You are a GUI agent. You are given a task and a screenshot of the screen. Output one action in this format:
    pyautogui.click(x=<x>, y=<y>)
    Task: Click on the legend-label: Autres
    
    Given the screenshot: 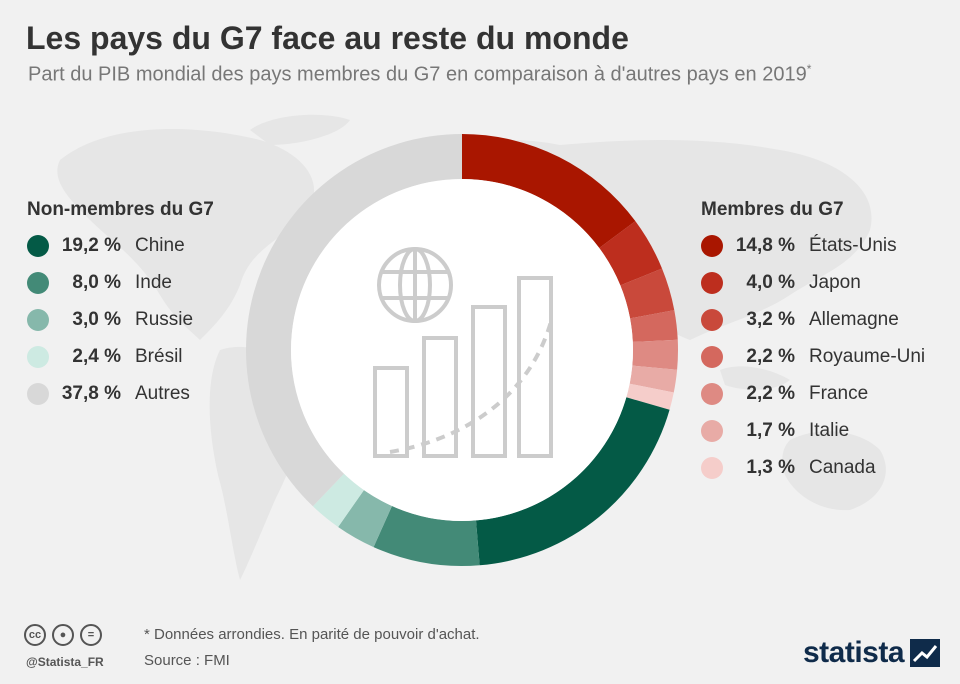 What is the action you would take?
    pyautogui.click(x=162, y=393)
    